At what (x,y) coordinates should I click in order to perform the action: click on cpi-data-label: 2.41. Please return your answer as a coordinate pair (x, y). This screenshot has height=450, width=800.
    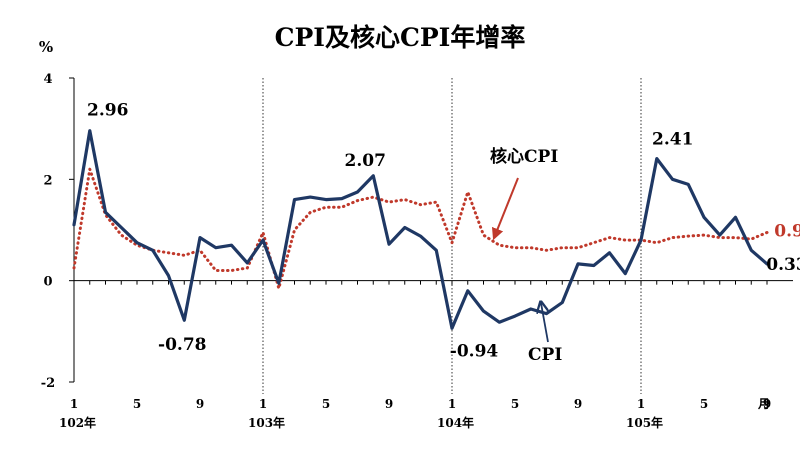
    Looking at the image, I should click on (672, 140).